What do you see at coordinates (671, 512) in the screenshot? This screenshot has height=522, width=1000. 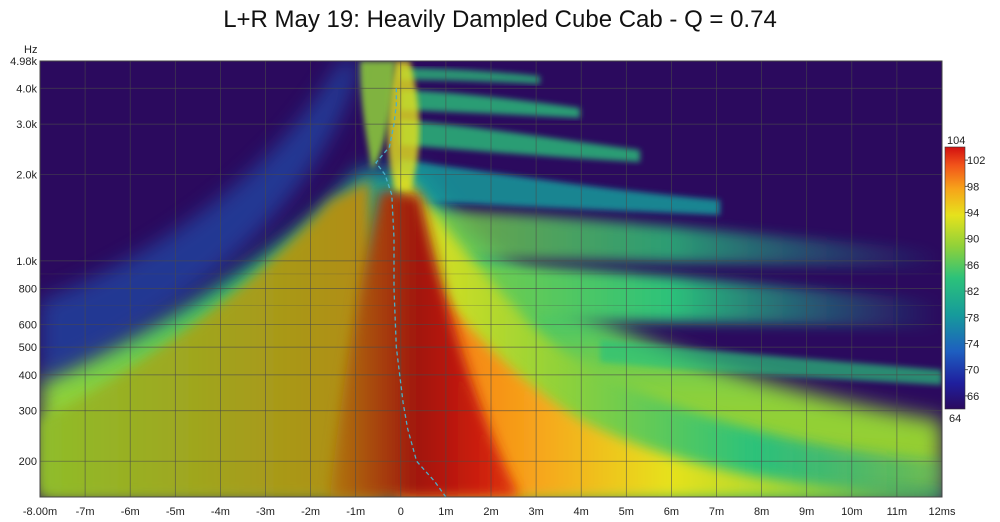 I see `x-tick-label: 6m` at bounding box center [671, 512].